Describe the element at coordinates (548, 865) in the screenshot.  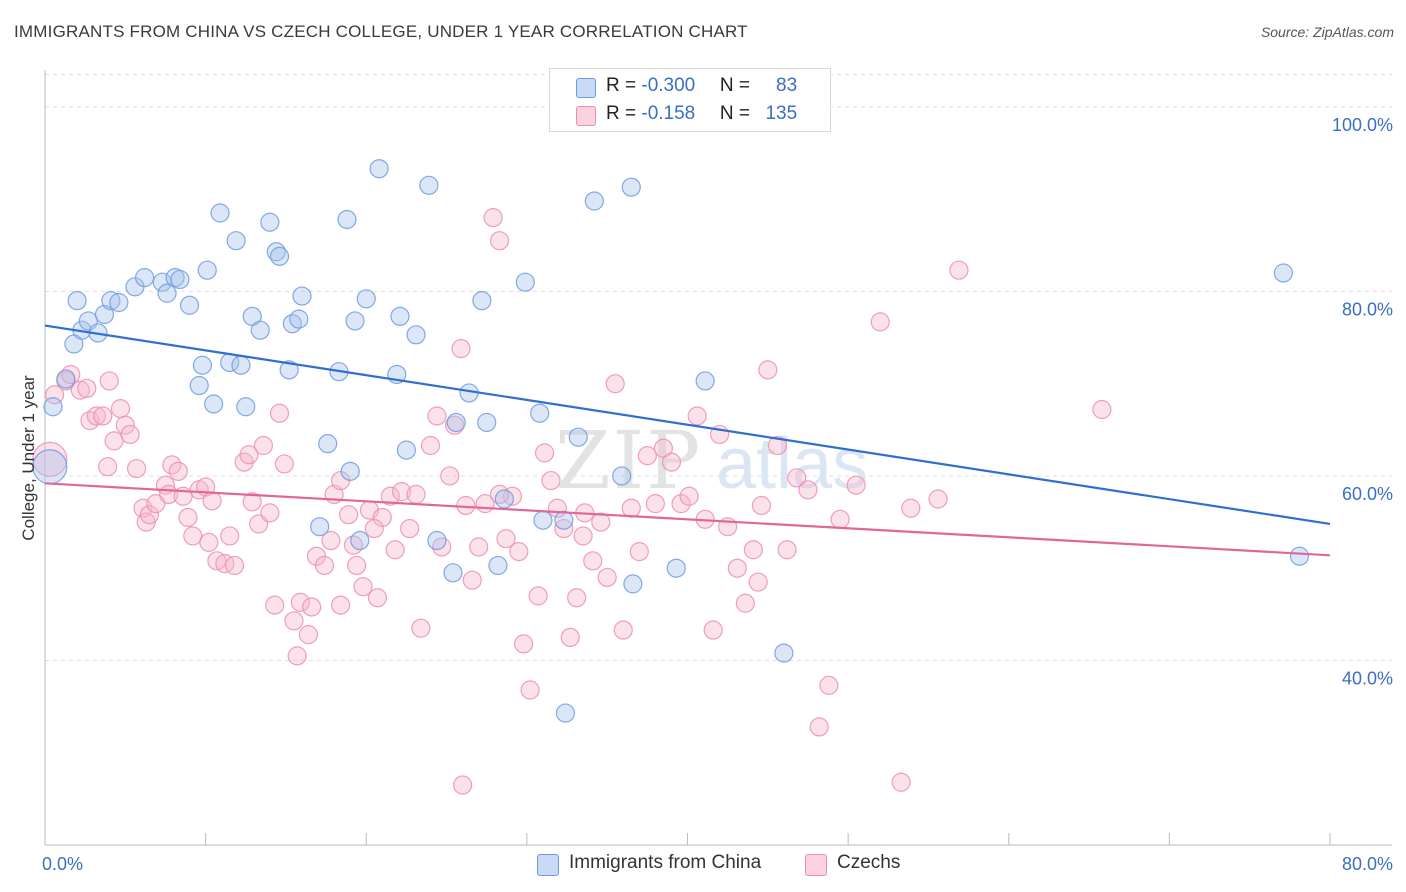
I see `bottom-legend-swatch-china` at that location.